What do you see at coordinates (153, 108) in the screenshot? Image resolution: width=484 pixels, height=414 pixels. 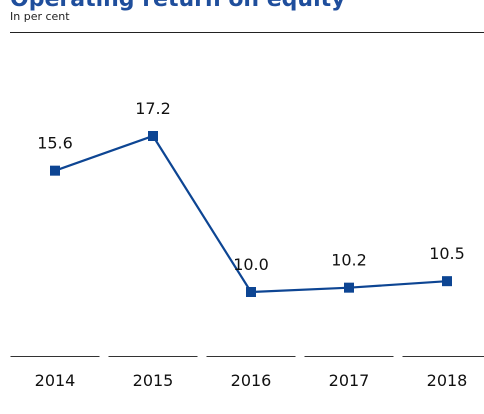 I see `data-label: 17.2` at bounding box center [153, 108].